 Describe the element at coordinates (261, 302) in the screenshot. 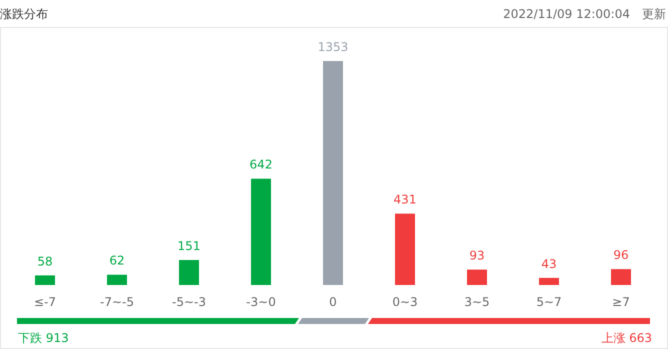

I see `x-tick-label: -3~0` at that location.